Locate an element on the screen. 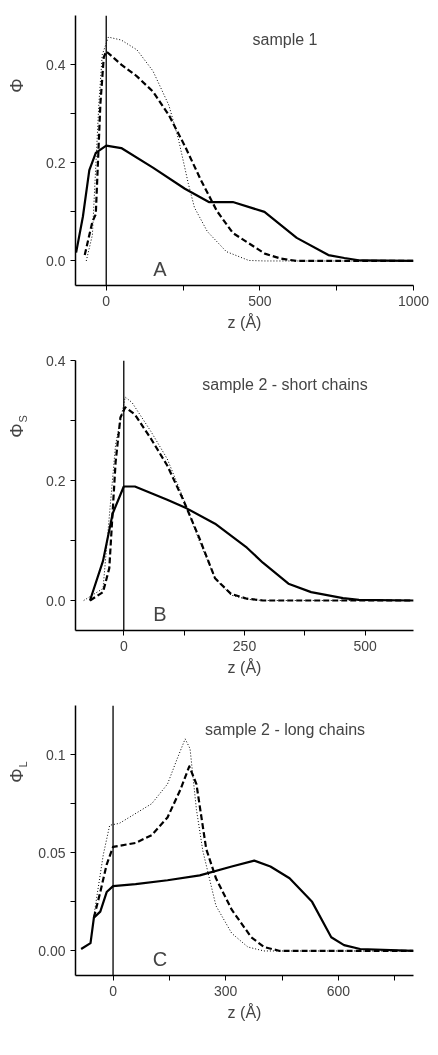 Image resolution: width=438 pixels, height=1055 pixels. x-tick-label: 250 is located at coordinates (244, 645).